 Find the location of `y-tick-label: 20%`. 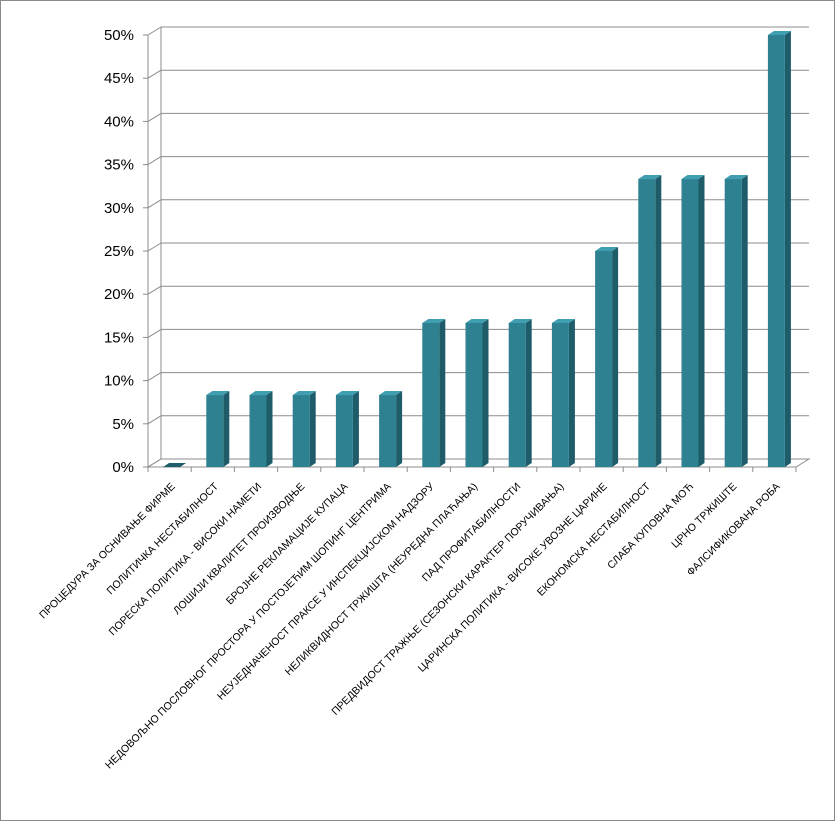

y-tick-label: 20% is located at coordinates (119, 294).